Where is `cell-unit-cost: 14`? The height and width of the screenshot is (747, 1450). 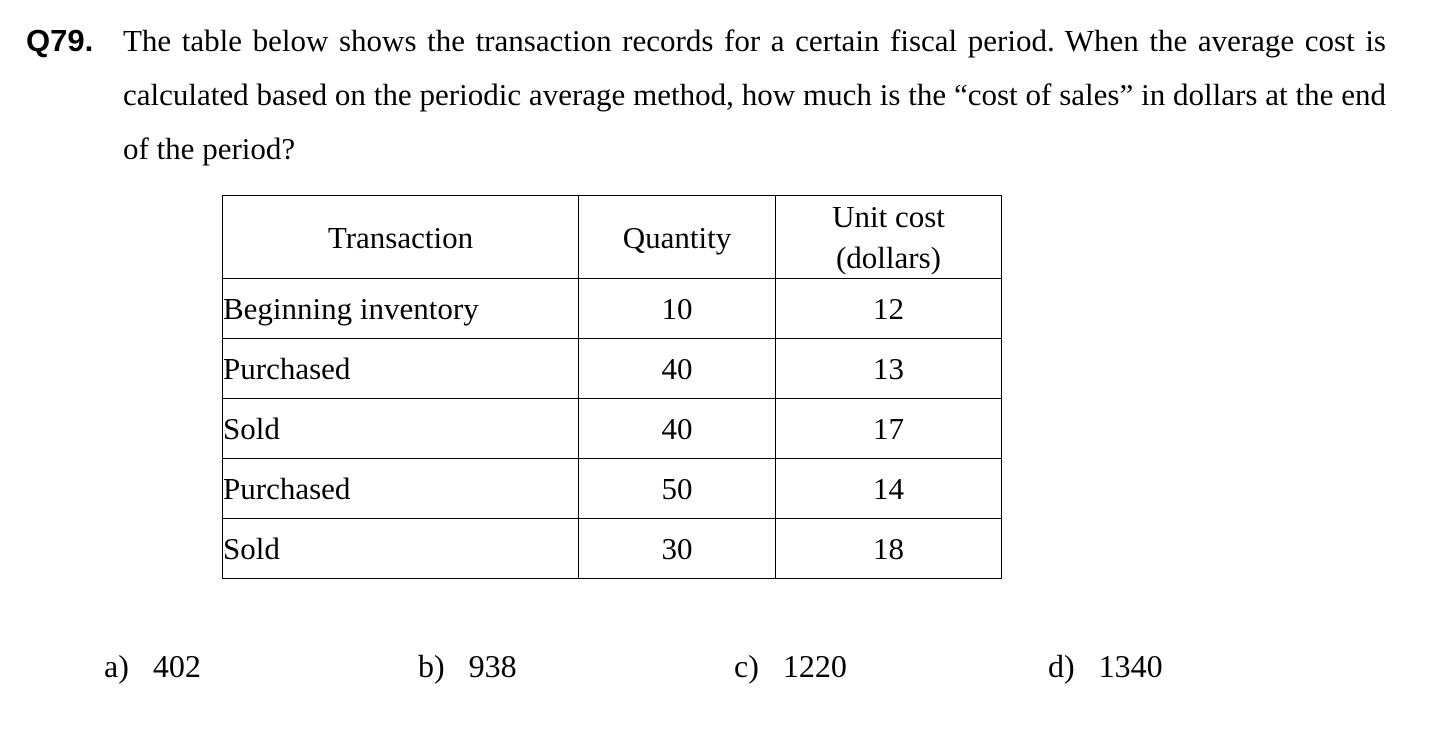 cell-unit-cost: 14 is located at coordinates (888, 488).